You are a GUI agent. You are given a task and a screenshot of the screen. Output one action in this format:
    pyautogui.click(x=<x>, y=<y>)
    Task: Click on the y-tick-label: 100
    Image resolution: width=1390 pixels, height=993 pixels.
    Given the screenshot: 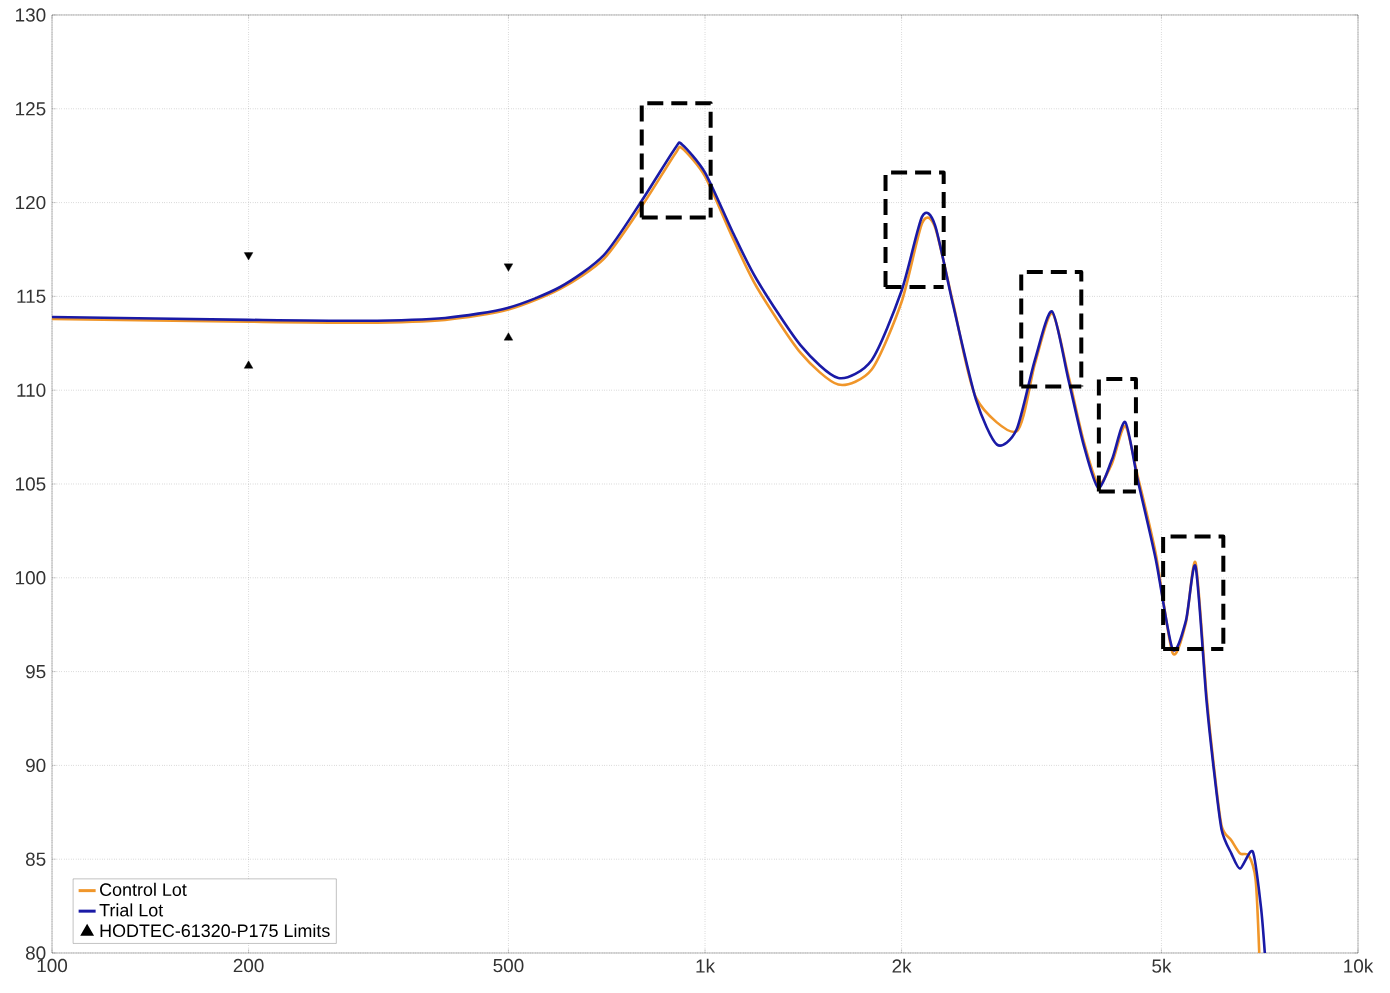 What is the action you would take?
    pyautogui.click(x=31, y=578)
    